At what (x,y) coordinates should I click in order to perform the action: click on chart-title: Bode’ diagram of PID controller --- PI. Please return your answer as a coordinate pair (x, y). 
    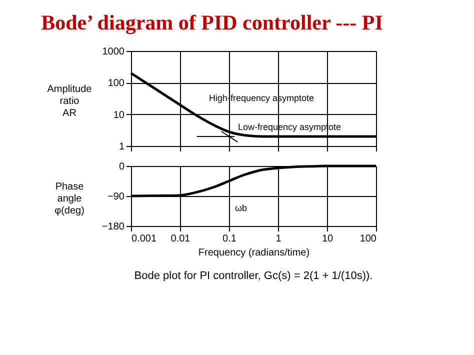
    Looking at the image, I should click on (212, 22).